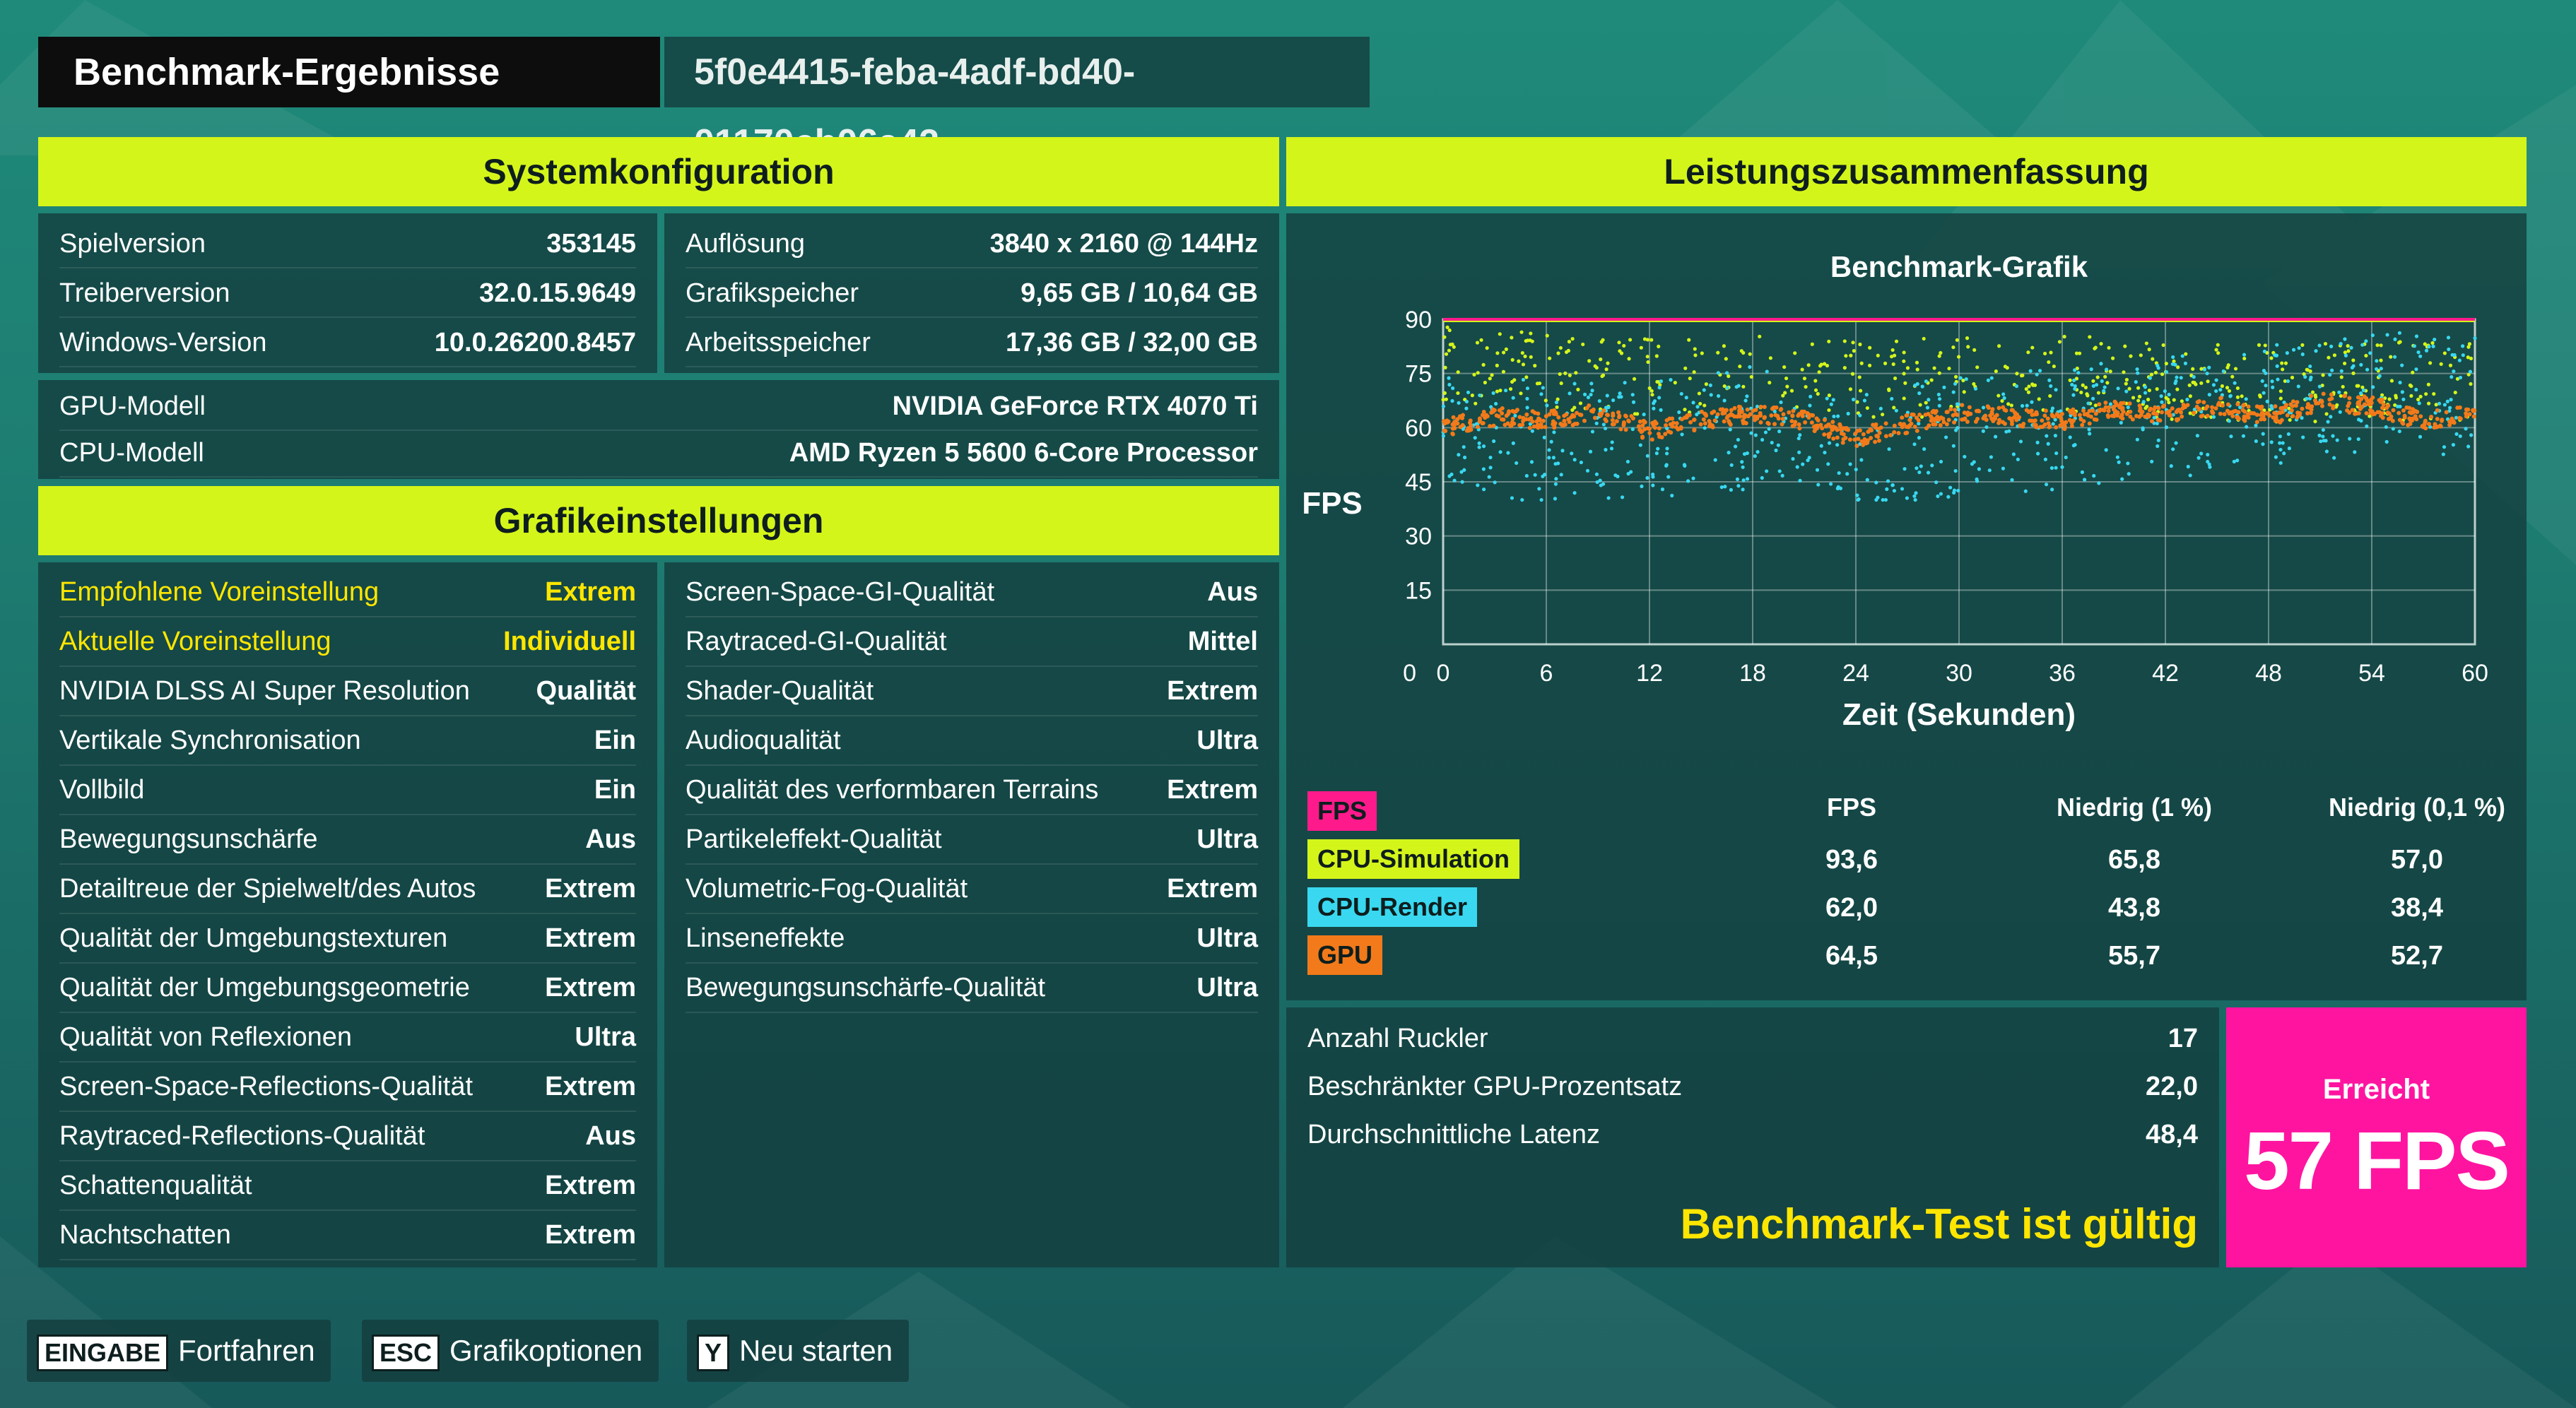 The height and width of the screenshot is (1408, 2576). I want to click on setting-value: 32.0.15.9649, so click(557, 293).